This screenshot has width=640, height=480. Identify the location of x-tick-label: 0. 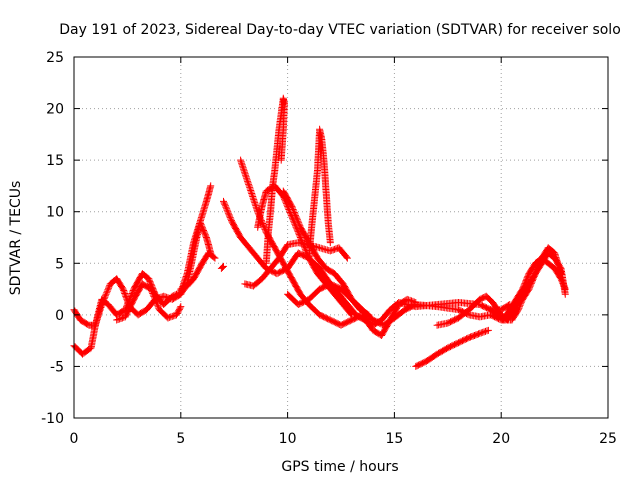
(74, 439).